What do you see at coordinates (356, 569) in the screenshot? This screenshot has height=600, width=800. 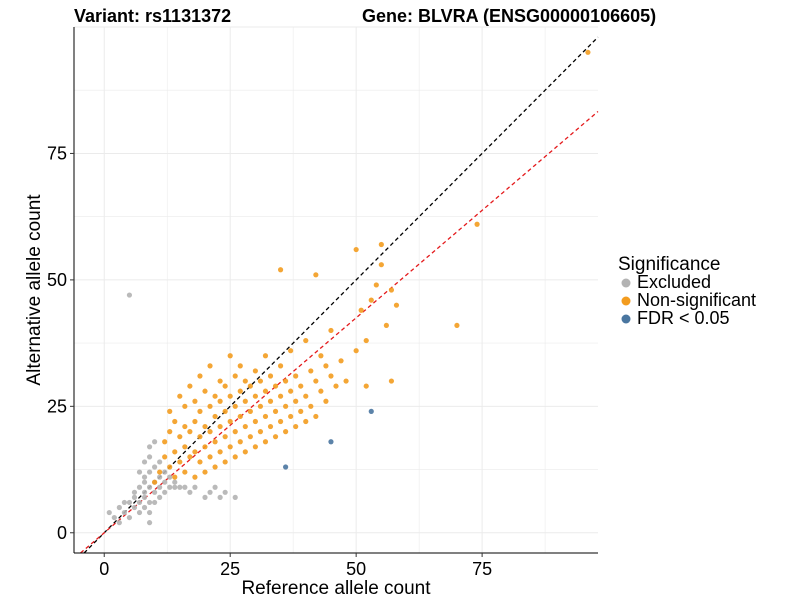 I see `x-tick-label: 50` at bounding box center [356, 569].